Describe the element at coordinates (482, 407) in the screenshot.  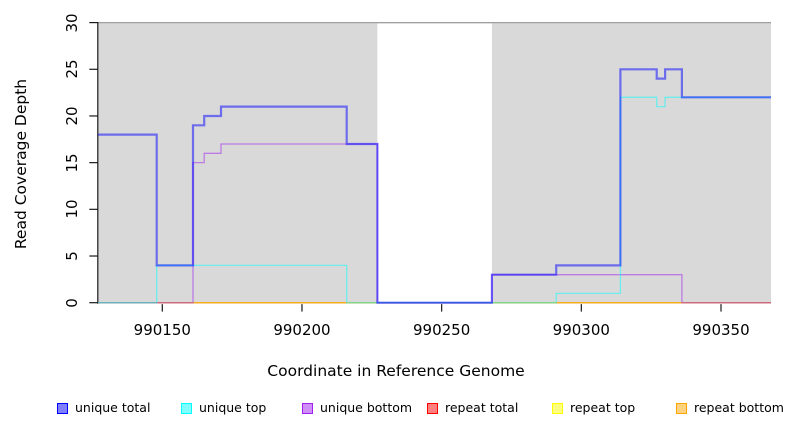
I see `legend-label: repeat total` at that location.